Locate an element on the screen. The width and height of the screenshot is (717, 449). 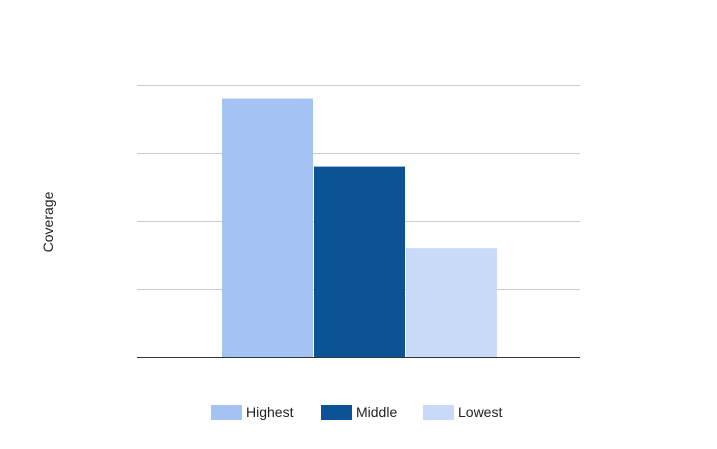
legend-label-lowest: Lowest is located at coordinates (480, 412).